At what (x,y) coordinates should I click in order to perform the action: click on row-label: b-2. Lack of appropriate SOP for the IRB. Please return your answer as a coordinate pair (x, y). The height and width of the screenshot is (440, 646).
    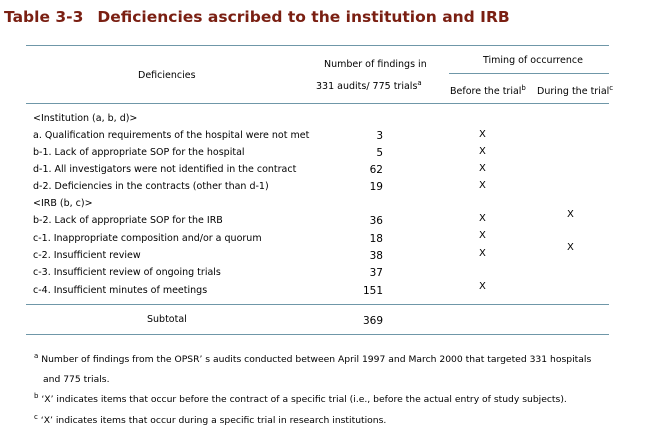
    Looking at the image, I should click on (128, 220).